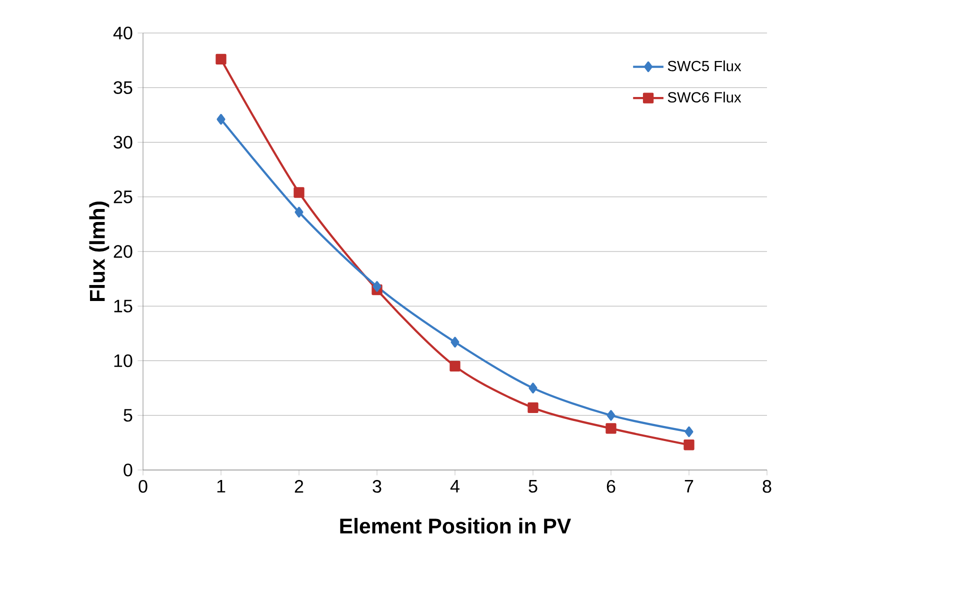 The image size is (964, 603). I want to click on x-tick-label: 8, so click(767, 486).